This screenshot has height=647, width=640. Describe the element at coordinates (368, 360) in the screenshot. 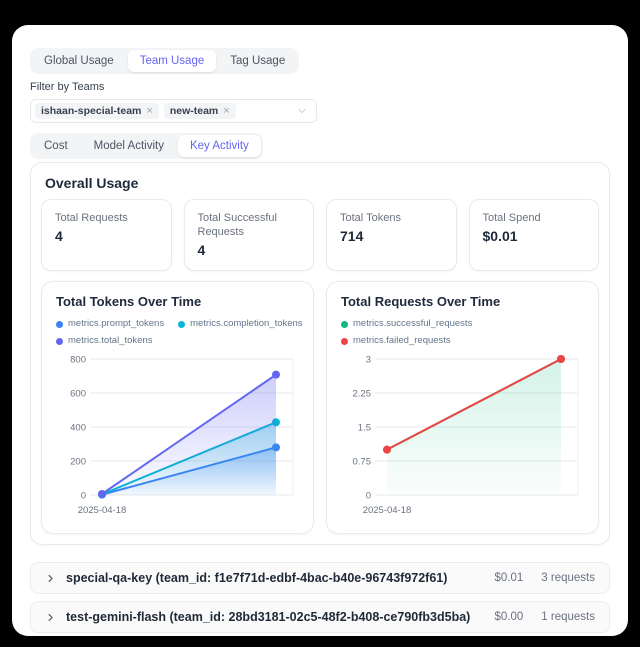

I see `y-tick-label: 3` at that location.